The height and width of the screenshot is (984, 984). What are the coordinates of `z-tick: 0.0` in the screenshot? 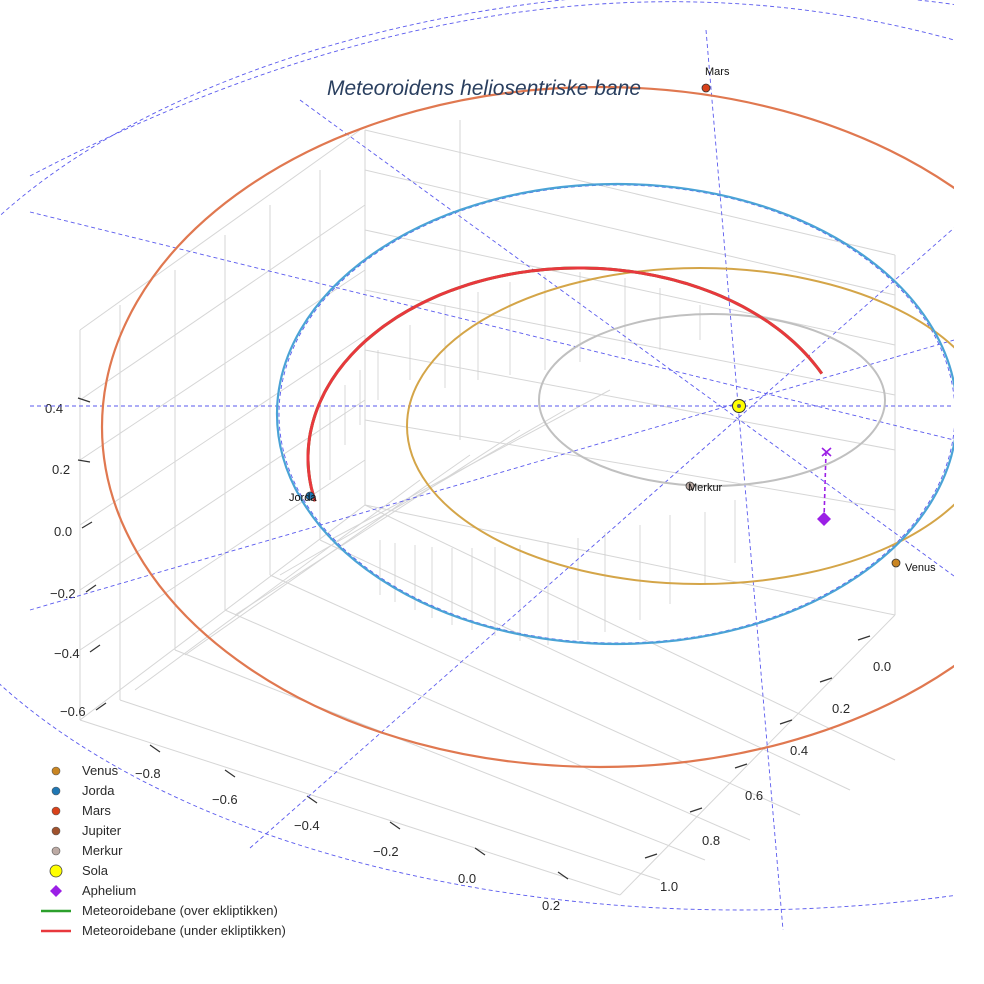 It's located at (63, 531).